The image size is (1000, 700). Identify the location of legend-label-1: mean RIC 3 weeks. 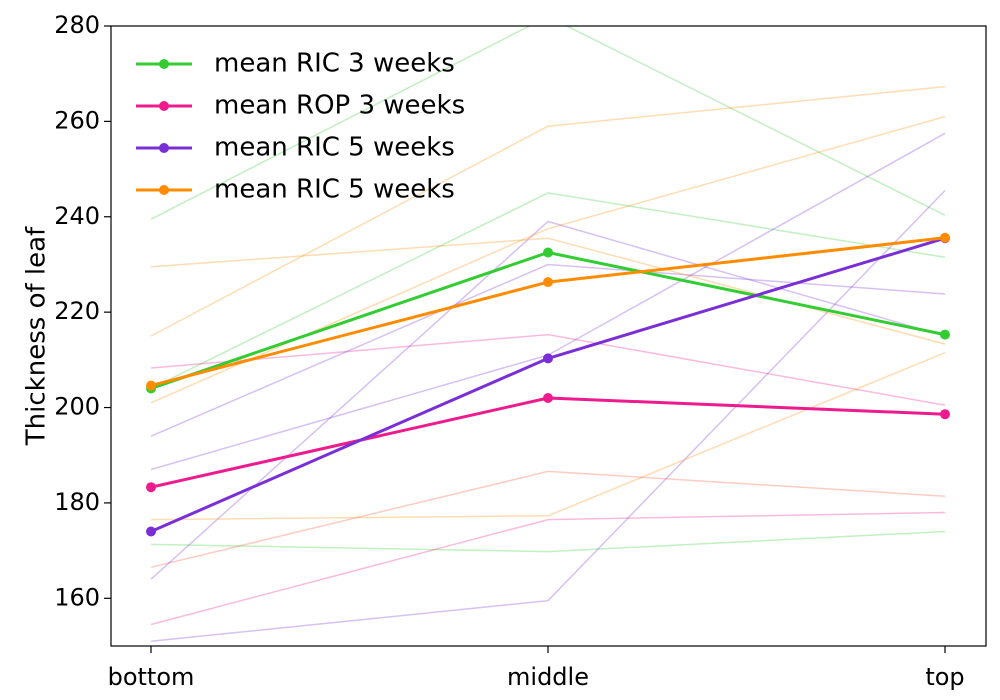
(334, 64).